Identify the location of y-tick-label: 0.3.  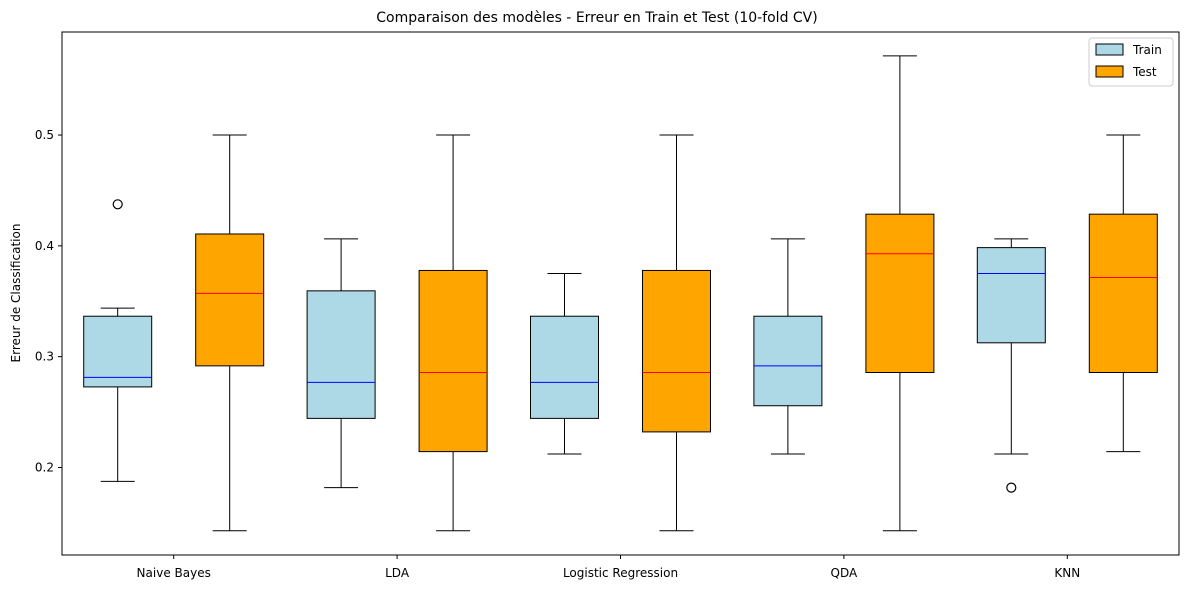
(44, 357).